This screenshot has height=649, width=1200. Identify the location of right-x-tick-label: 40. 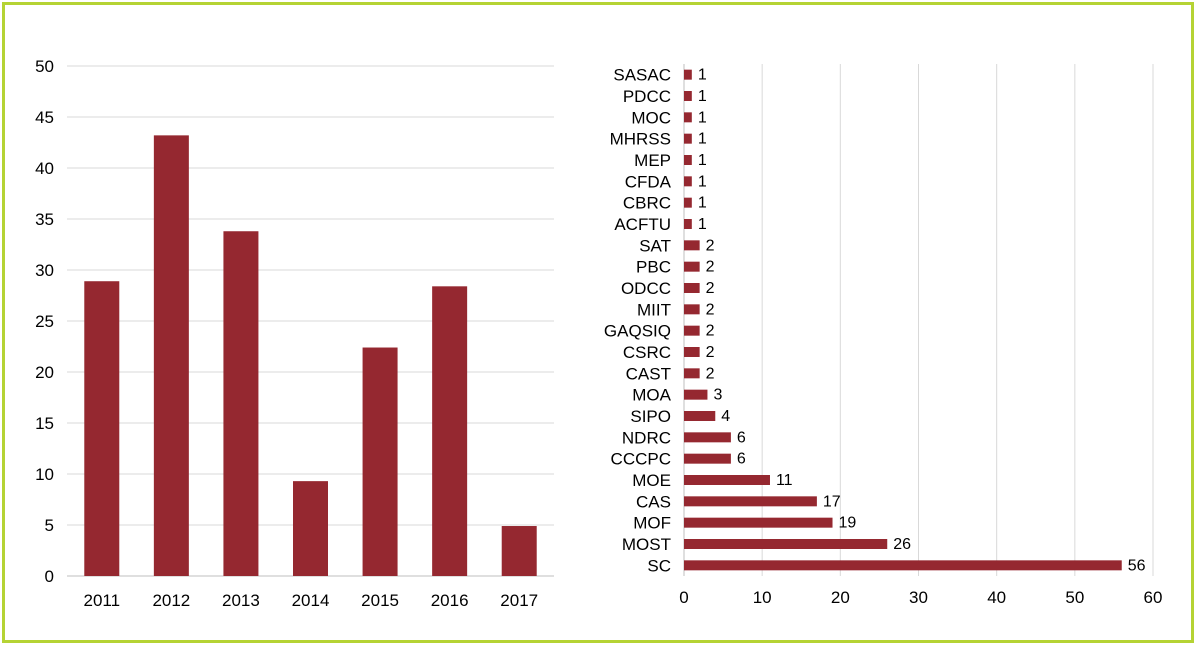
(996, 597).